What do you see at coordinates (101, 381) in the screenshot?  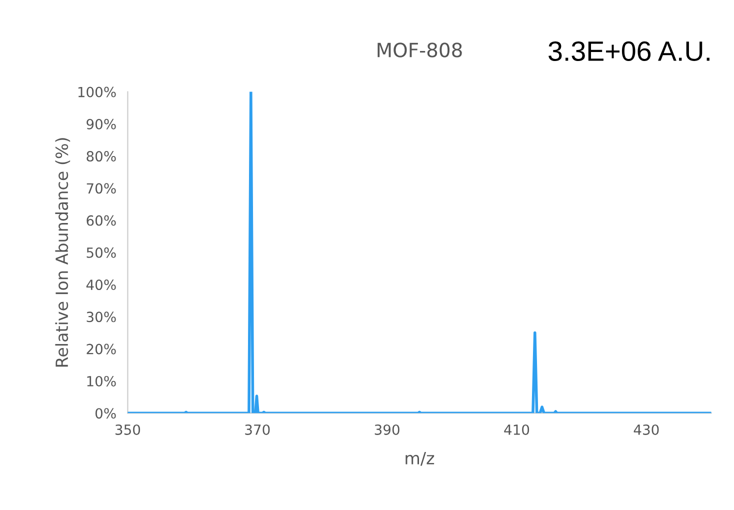 I see `y-tick-label: 10%` at bounding box center [101, 381].